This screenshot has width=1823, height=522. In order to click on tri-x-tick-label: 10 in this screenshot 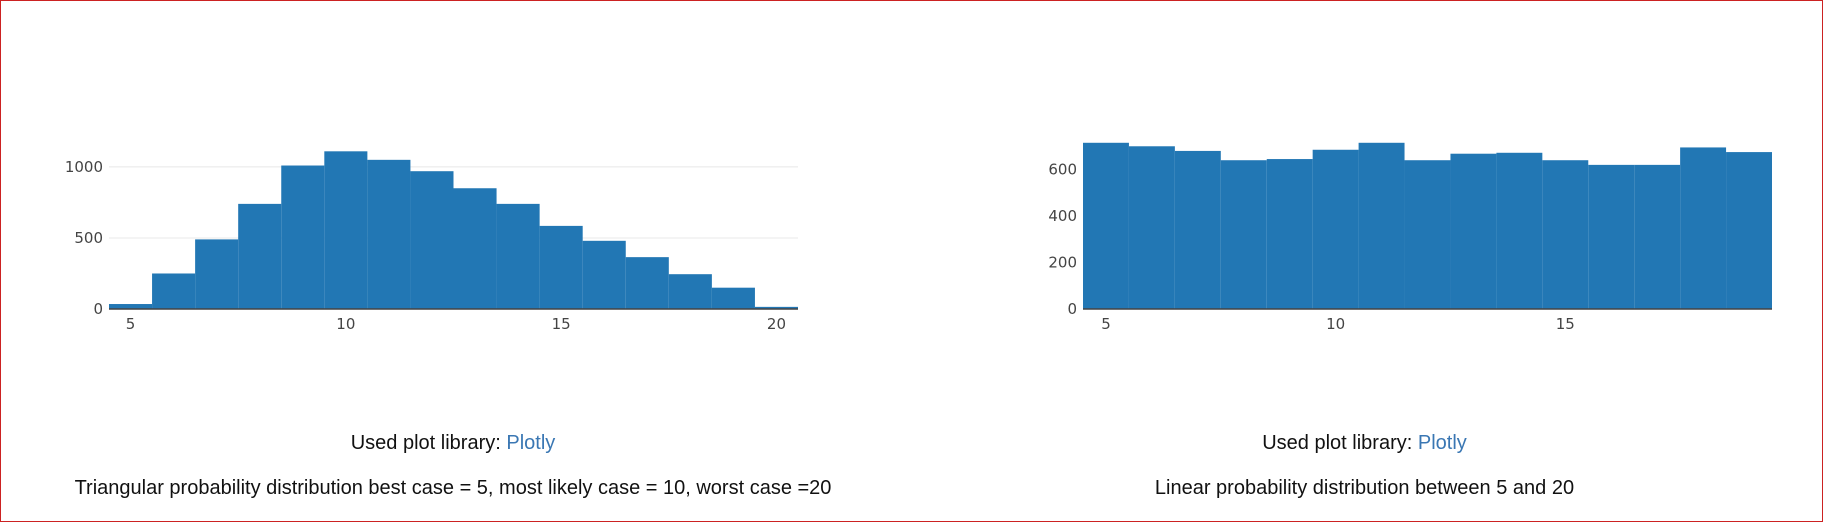, I will do `click(345, 324)`.